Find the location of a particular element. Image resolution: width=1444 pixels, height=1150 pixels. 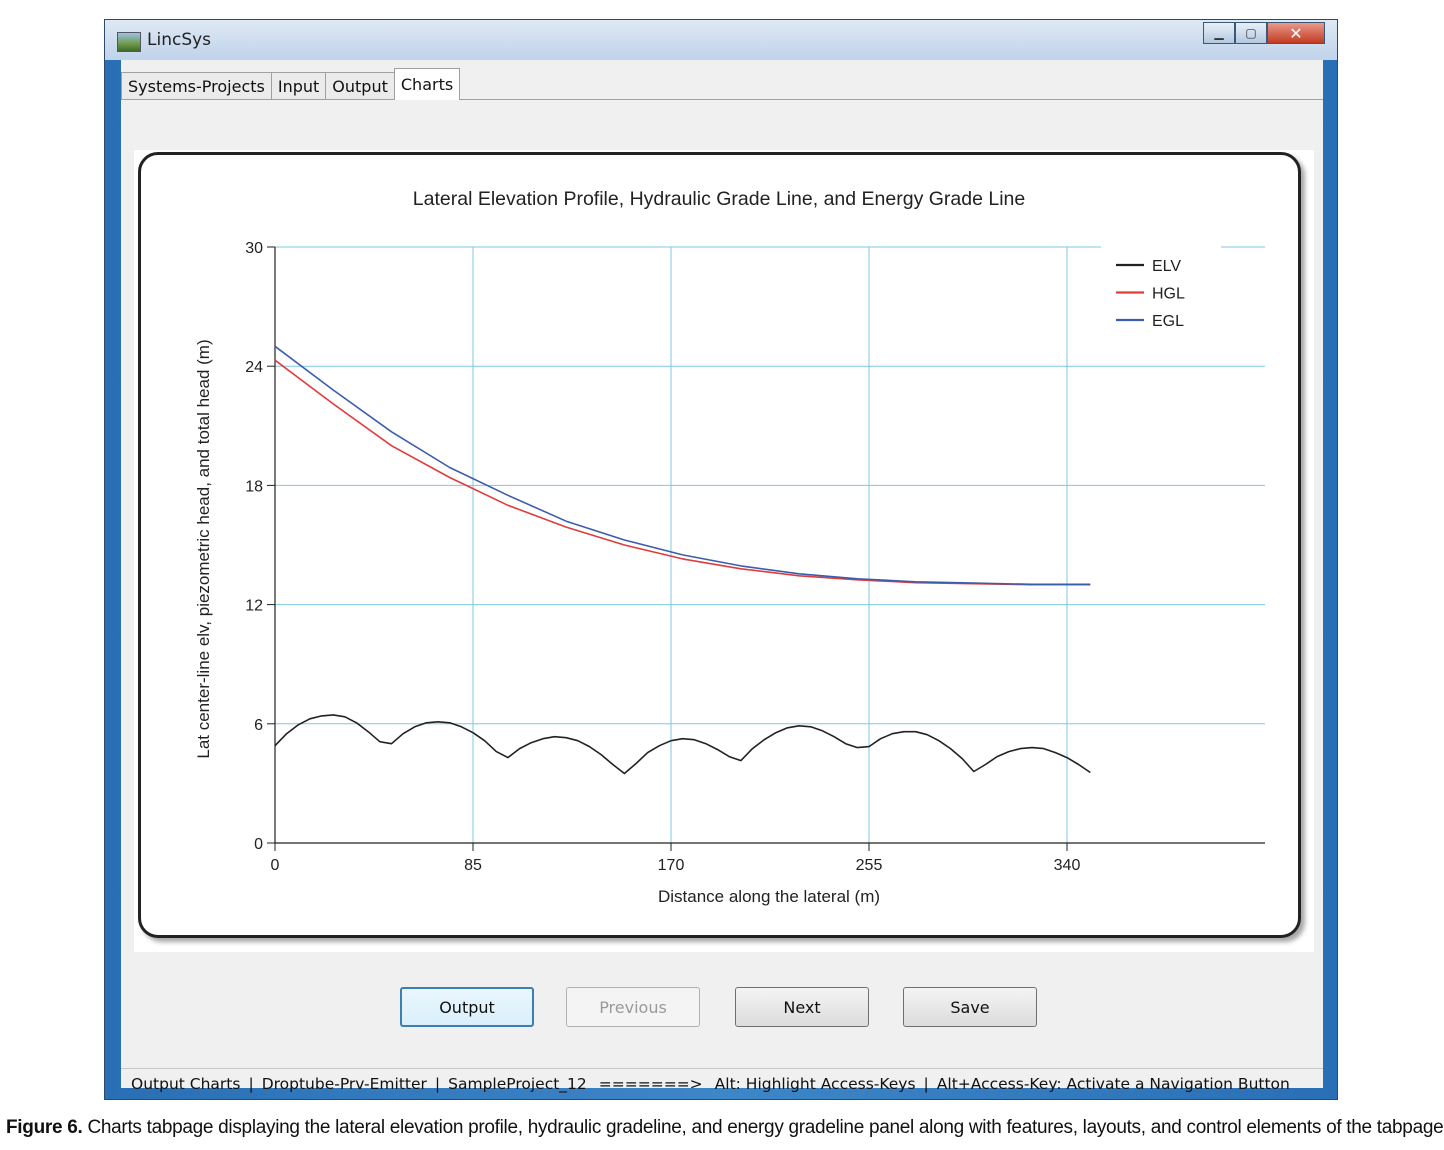

x-tick-label: 255 is located at coordinates (869, 865).